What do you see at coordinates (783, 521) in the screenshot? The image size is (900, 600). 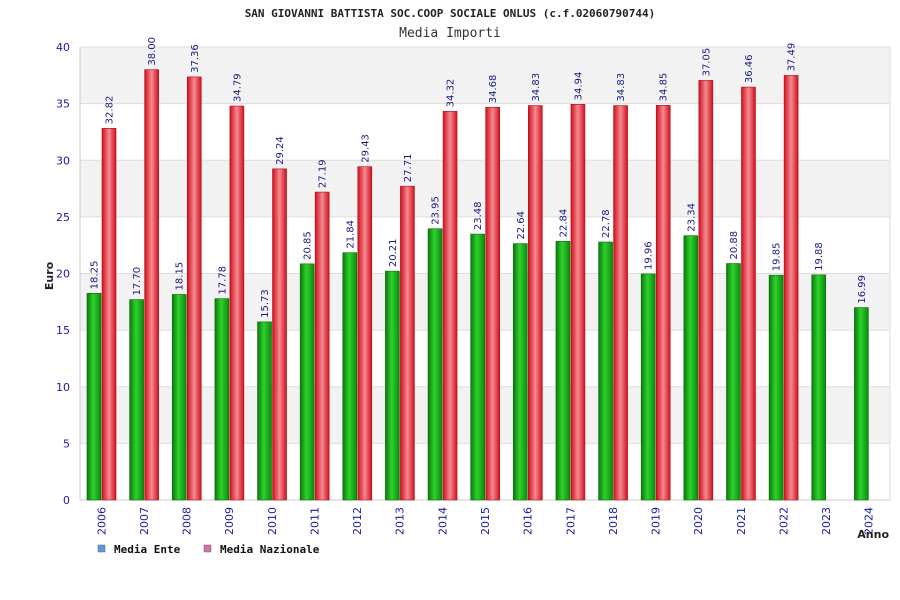 I see `x-tick-label: 2022` at bounding box center [783, 521].